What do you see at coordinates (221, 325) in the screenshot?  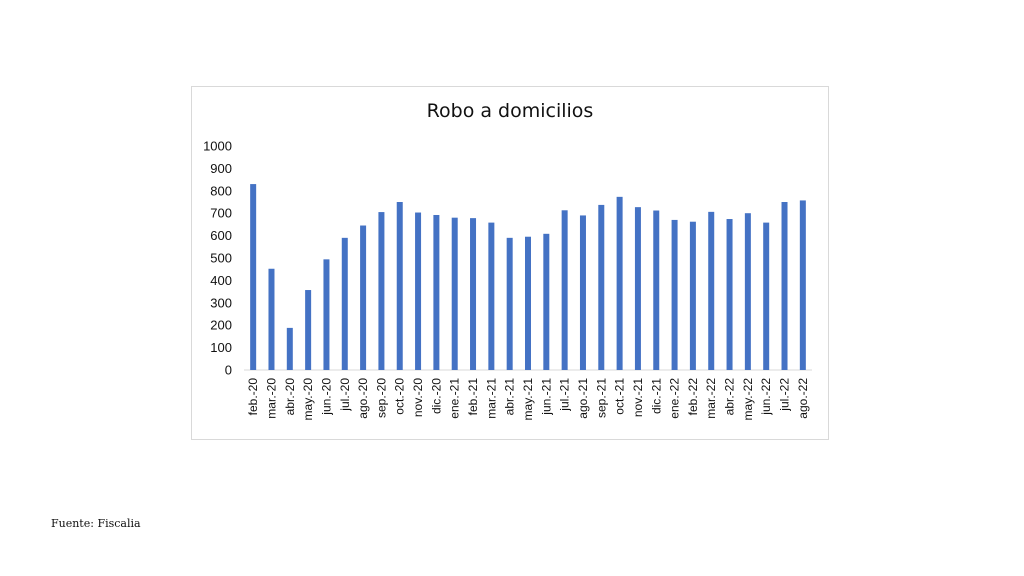 I see `y-tick-label: 200` at bounding box center [221, 325].